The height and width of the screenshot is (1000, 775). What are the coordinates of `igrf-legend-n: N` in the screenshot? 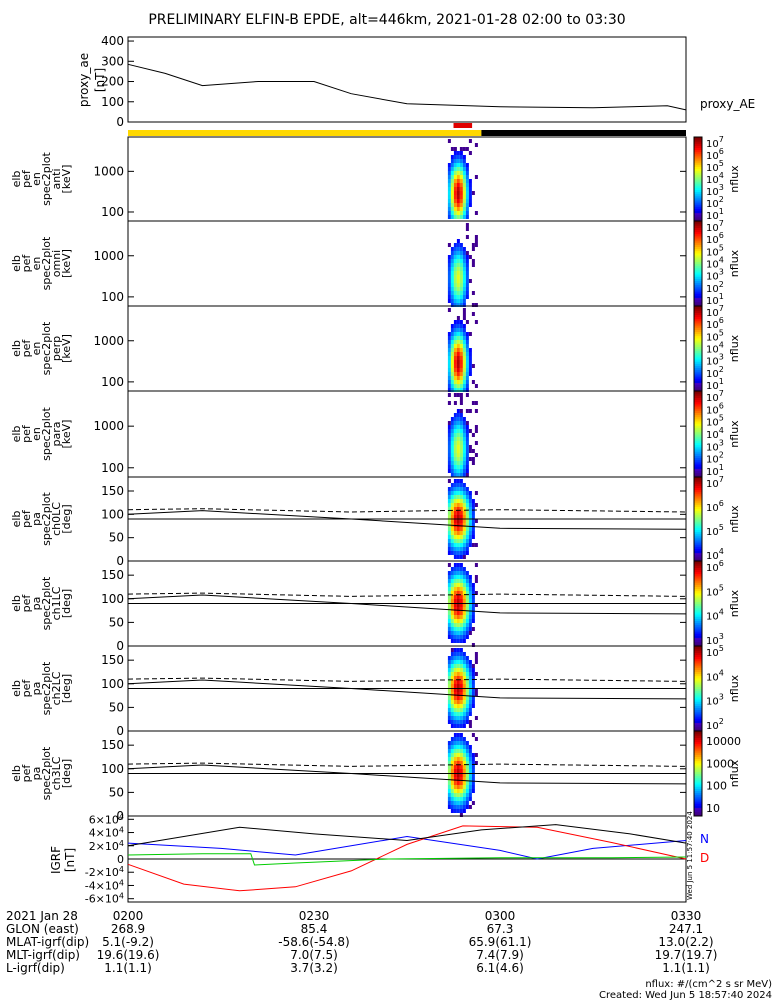 It's located at (704, 839).